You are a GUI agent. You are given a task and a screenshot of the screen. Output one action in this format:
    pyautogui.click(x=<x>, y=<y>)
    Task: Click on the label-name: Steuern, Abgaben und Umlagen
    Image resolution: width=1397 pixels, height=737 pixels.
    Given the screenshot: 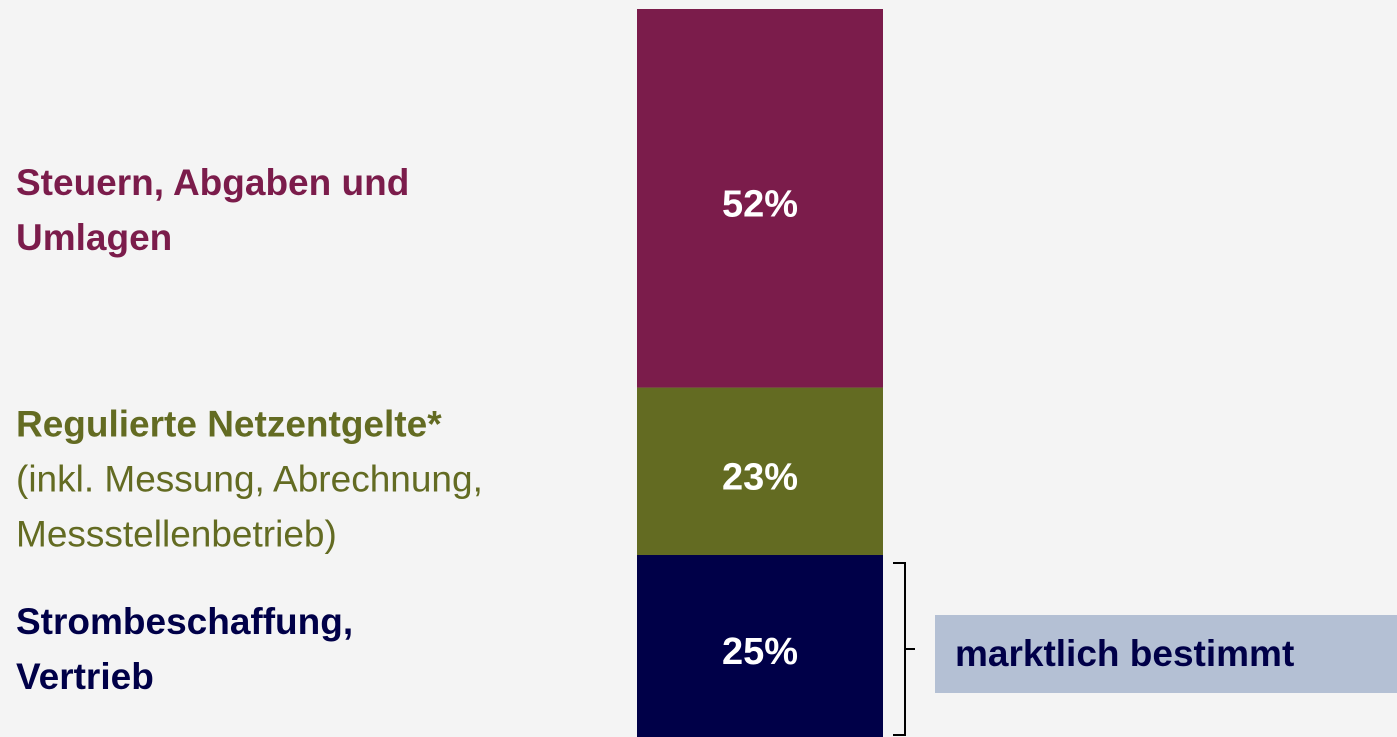 What is the action you would take?
    pyautogui.click(x=213, y=210)
    